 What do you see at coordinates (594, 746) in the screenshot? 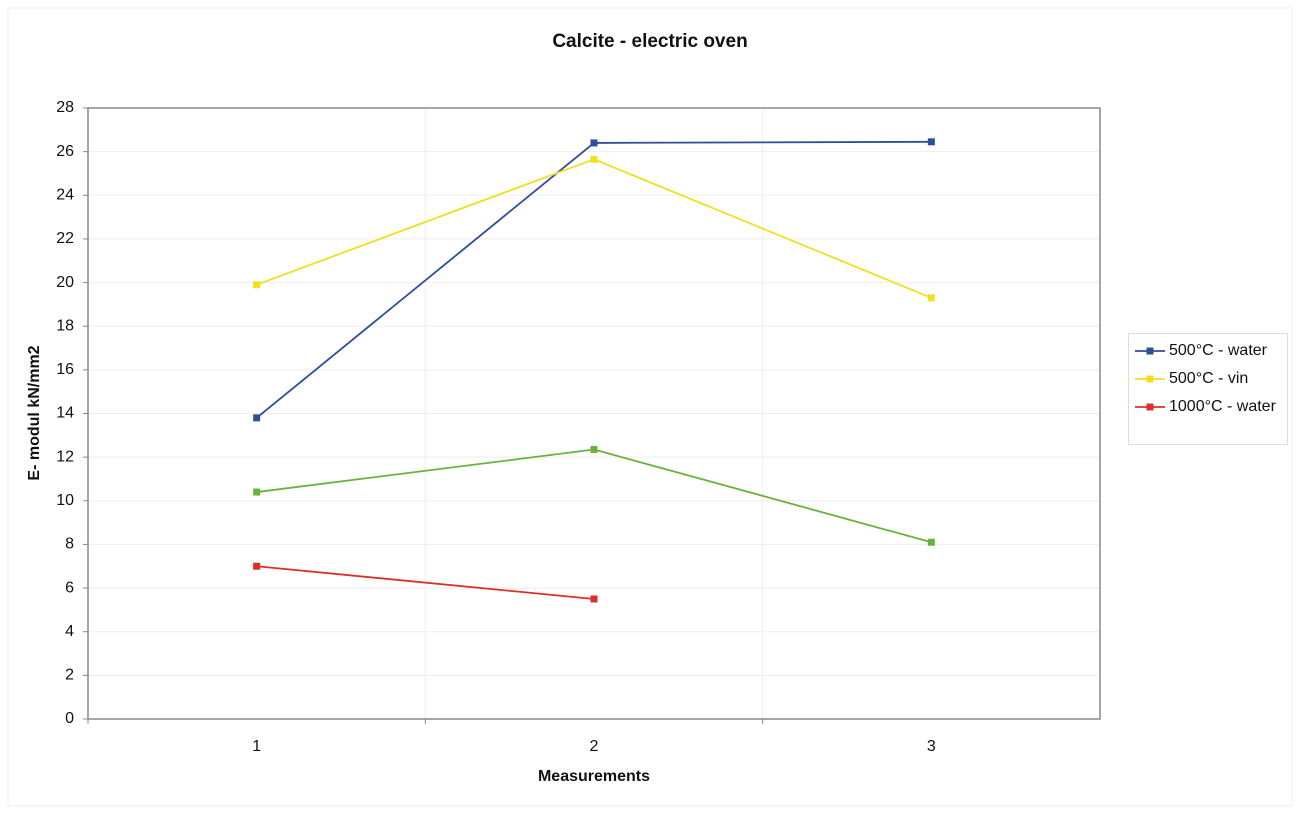
I see `x-tick-label: 2` at bounding box center [594, 746].